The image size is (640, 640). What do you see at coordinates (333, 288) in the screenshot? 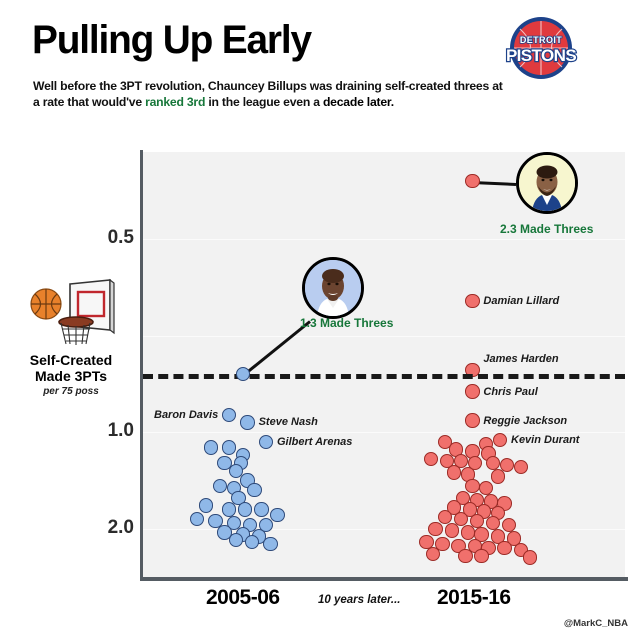
I see `billups-photo-bubble` at bounding box center [333, 288].